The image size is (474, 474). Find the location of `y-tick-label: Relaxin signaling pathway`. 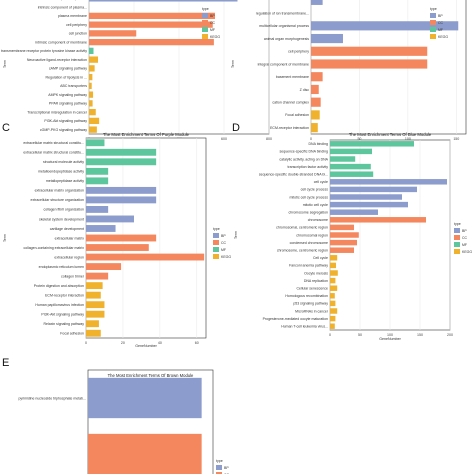

y-tick-label: Relaxin signaling pathway is located at coordinates (64, 324).